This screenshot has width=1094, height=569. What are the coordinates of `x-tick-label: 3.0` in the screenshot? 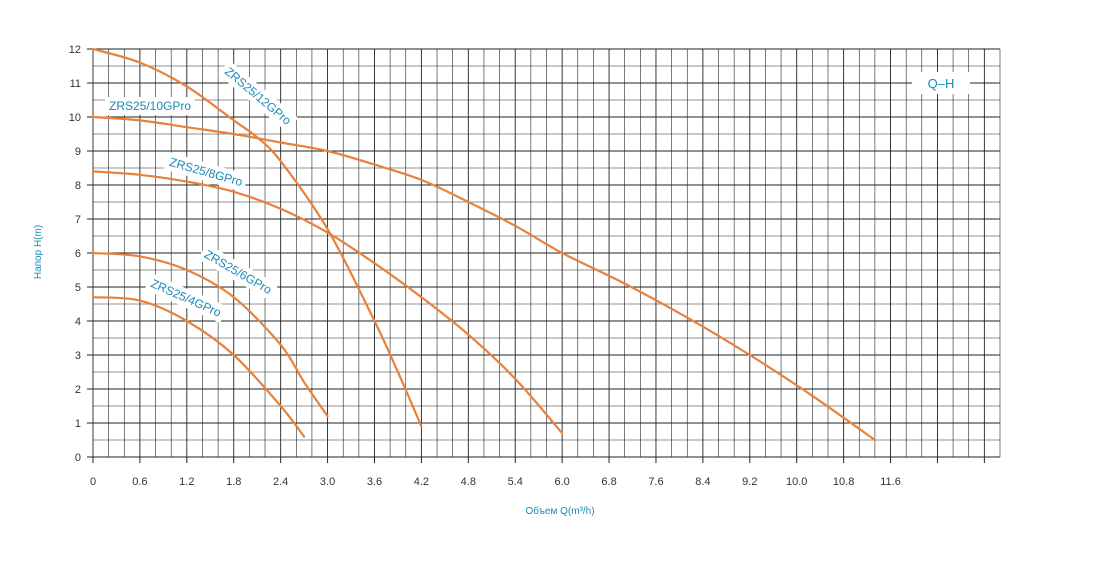 It's located at (327, 482).